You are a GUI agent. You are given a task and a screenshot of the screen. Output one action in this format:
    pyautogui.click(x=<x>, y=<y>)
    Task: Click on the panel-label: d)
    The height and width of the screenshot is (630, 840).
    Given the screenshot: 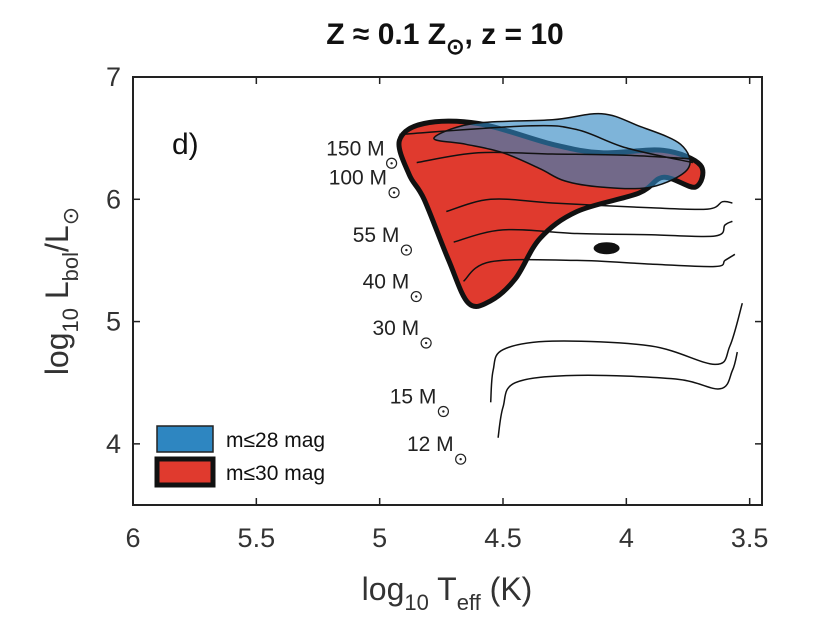 What is the action you would take?
    pyautogui.click(x=185, y=144)
    